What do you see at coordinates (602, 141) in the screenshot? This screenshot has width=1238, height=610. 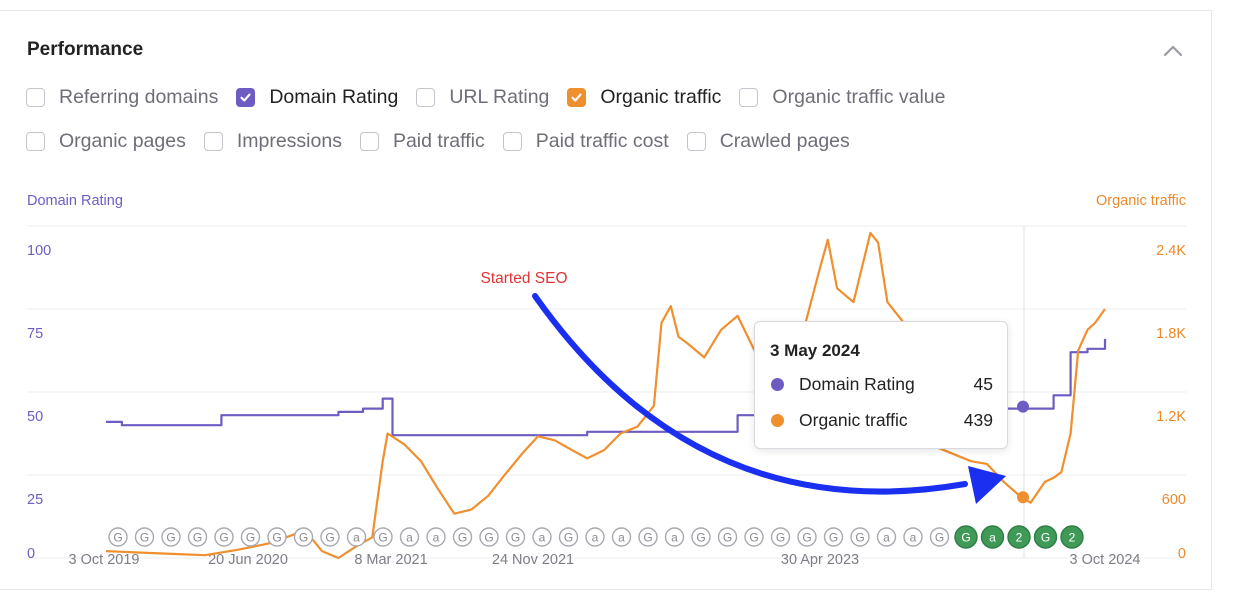 I see `checkbox-label: Paid traffic cost` at bounding box center [602, 141].